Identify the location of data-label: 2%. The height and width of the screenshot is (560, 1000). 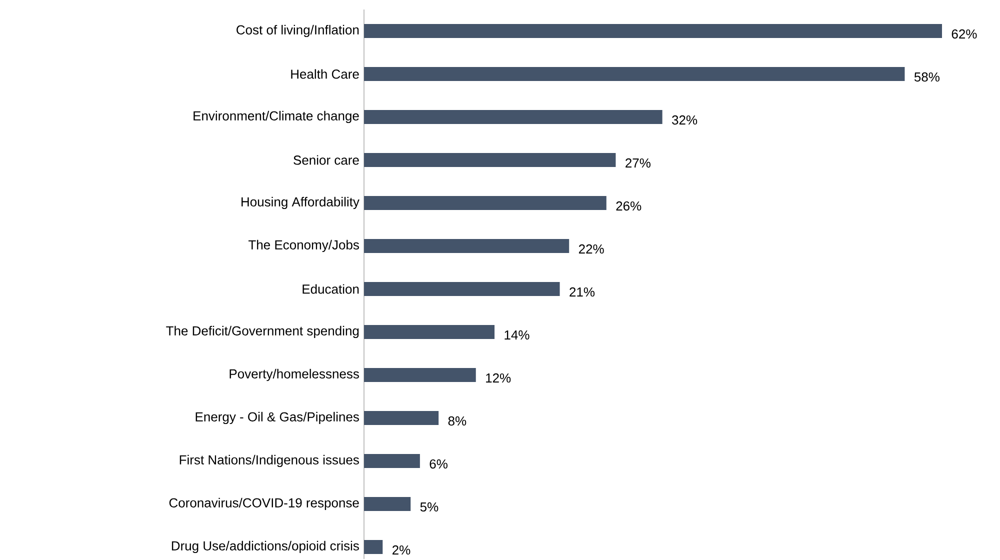
(401, 550).